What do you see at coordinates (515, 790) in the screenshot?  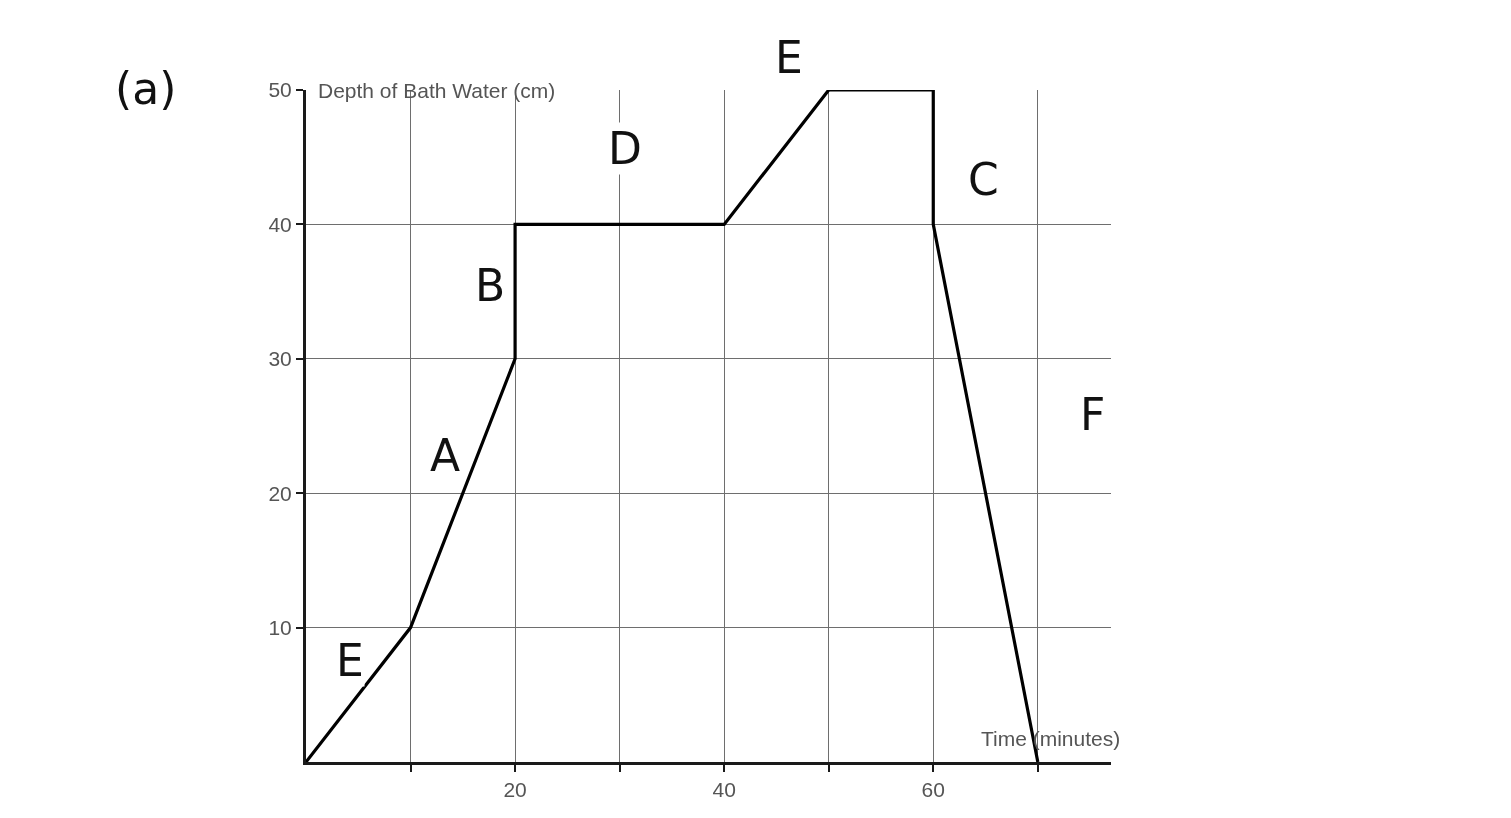 I see `x-tick-label: 20` at bounding box center [515, 790].